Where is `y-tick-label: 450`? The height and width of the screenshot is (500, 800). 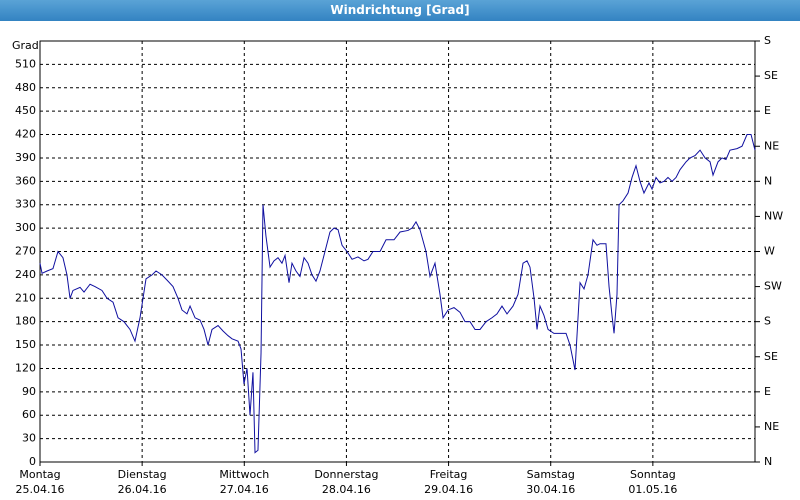 y-tick-label: 450 is located at coordinates (25, 110).